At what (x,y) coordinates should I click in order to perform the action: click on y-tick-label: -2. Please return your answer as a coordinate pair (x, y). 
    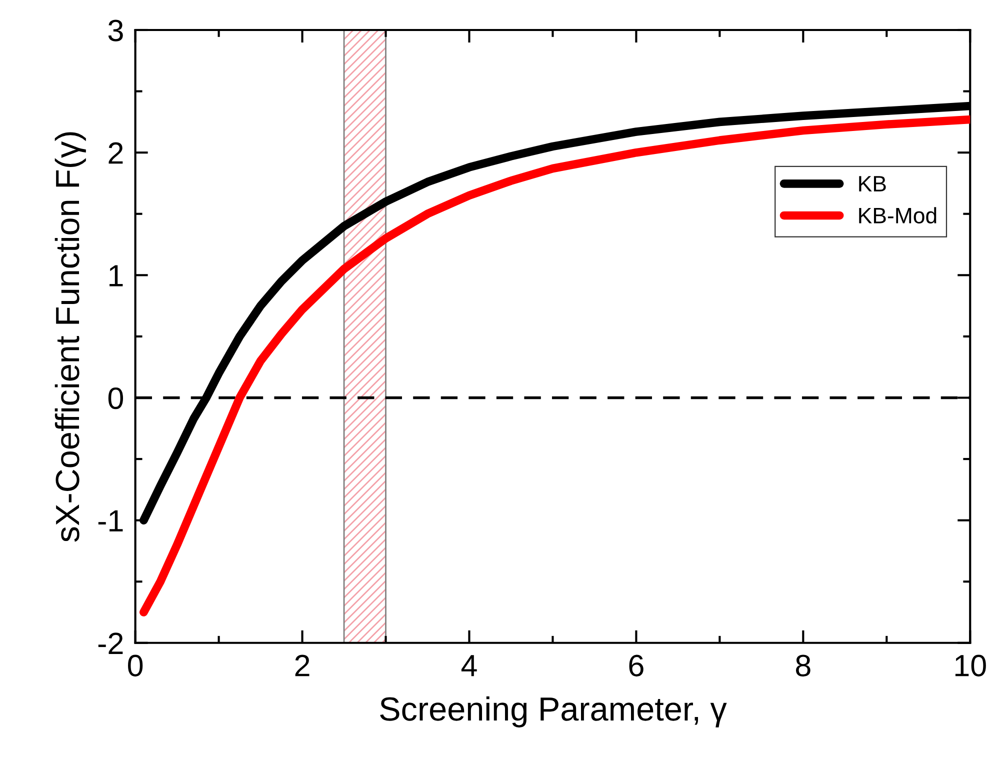
    Looking at the image, I should click on (110, 643).